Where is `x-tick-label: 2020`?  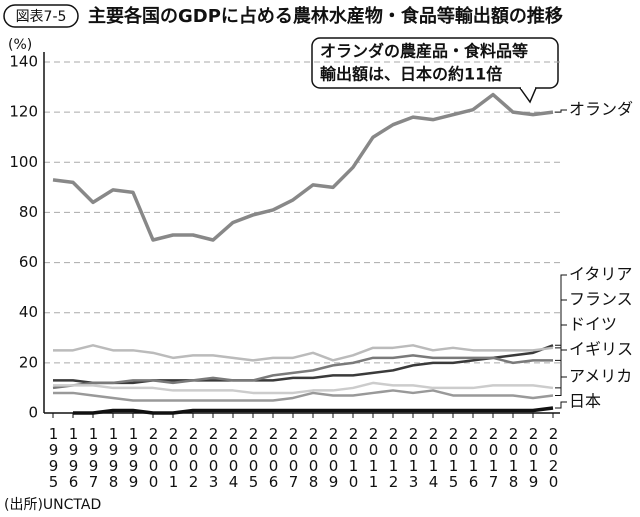
x-tick-label: 2020 is located at coordinates (554, 457).